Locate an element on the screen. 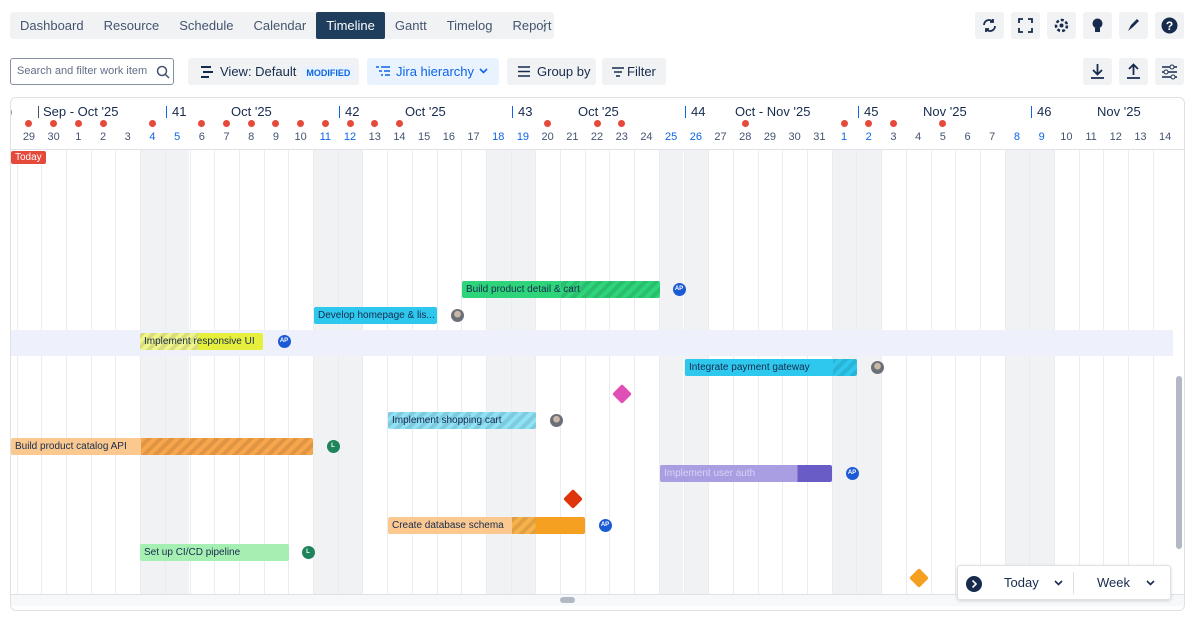  day-label: 10 is located at coordinates (300, 137).